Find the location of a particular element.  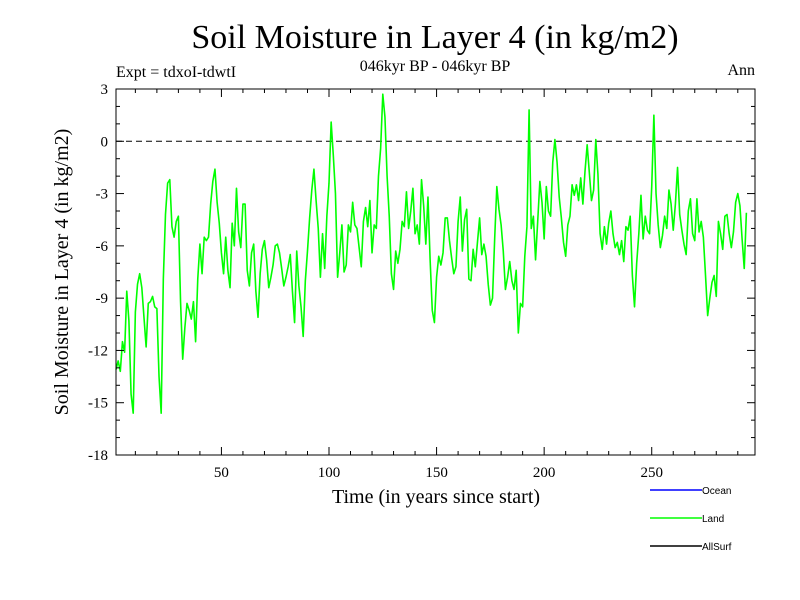

period-label: Ann is located at coordinates (741, 70).